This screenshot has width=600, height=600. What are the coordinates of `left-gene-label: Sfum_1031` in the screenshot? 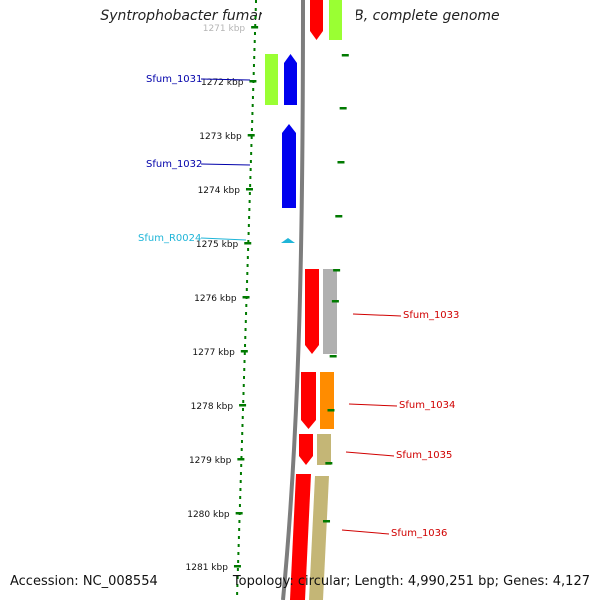 It's located at (174, 79).